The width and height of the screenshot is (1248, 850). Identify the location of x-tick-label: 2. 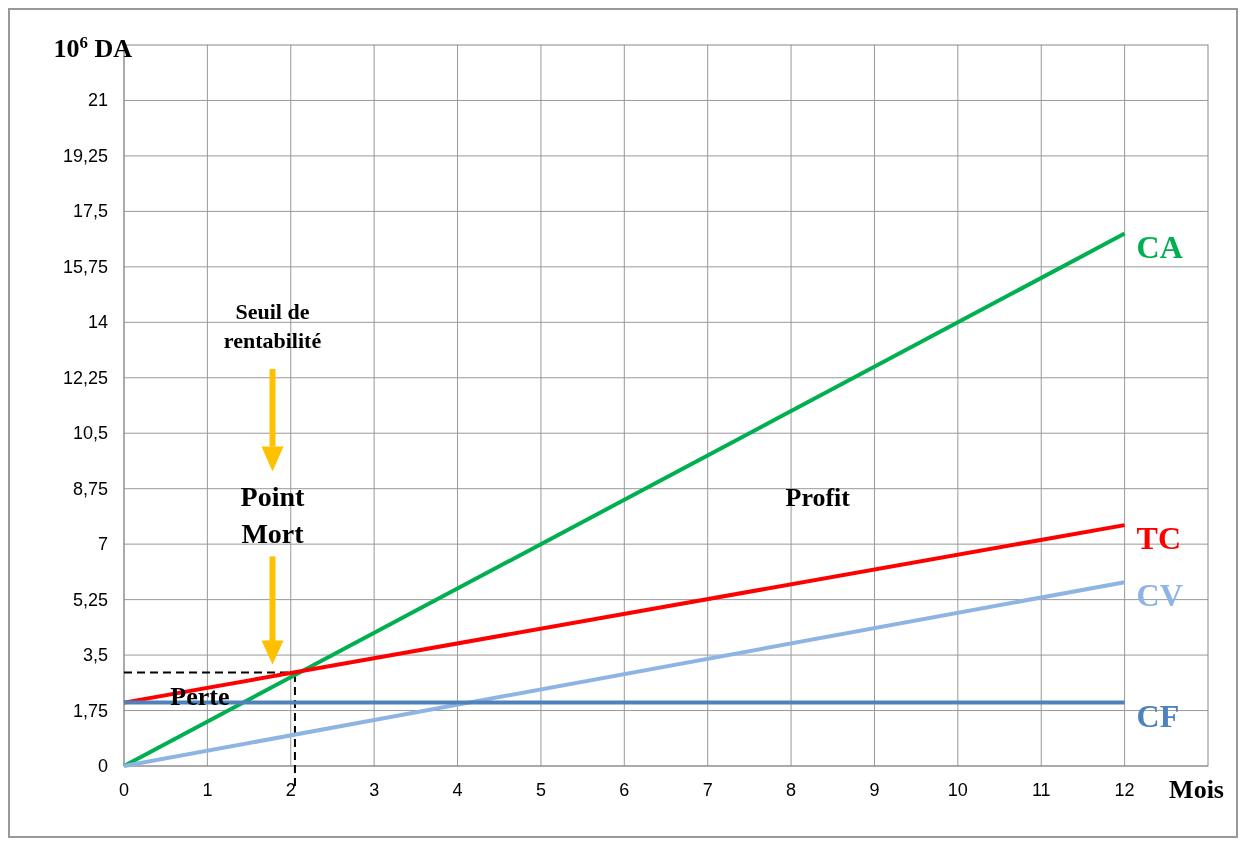
(290, 790).